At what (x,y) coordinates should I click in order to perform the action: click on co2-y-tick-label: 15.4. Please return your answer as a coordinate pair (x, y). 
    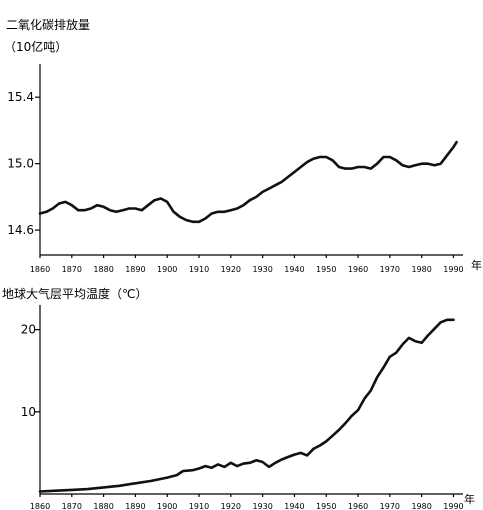
    Looking at the image, I should click on (20, 97).